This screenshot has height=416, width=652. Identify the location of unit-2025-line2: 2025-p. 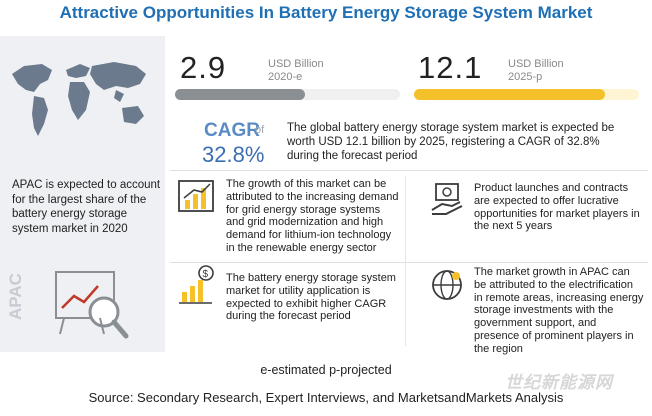
(525, 77).